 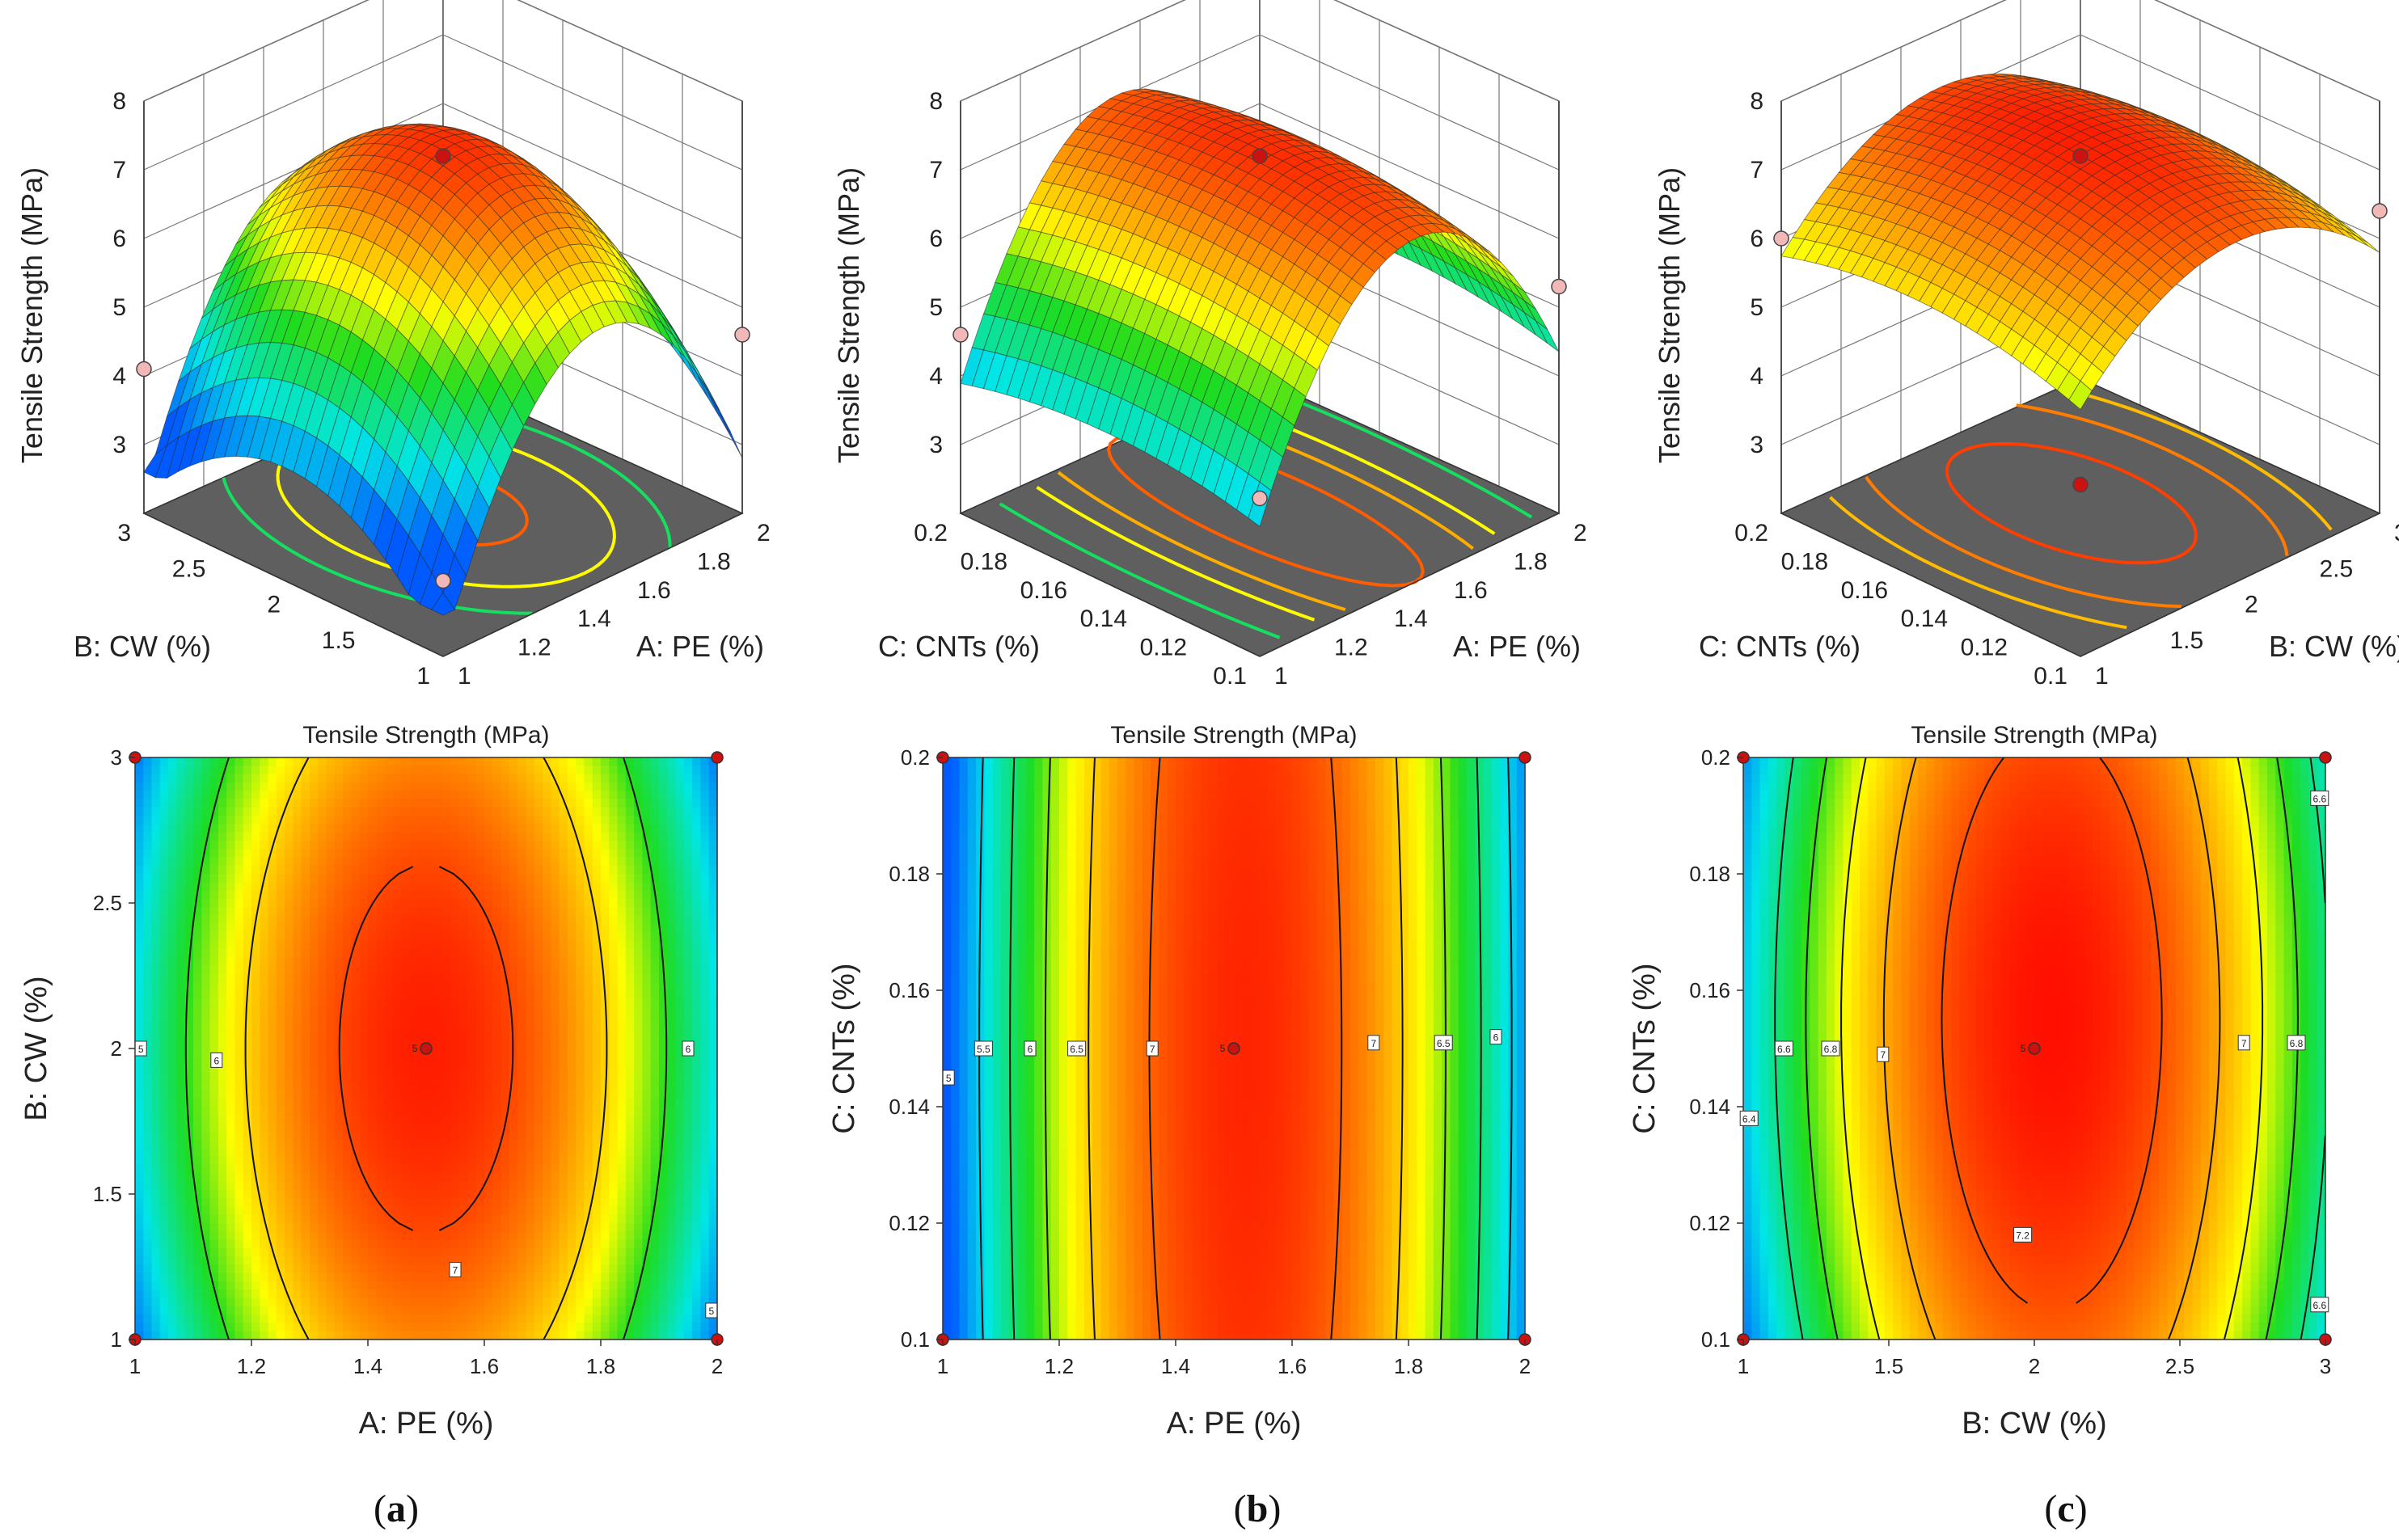 What do you see at coordinates (848, 315) in the screenshot?
I see `z-axis-title: Tensile Strength (MPa)` at bounding box center [848, 315].